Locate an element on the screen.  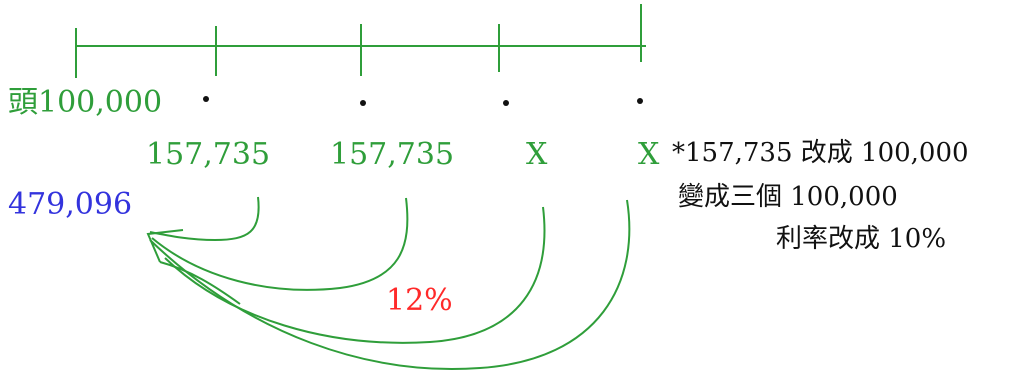
cash-flow-4: X is located at coordinates (649, 154).